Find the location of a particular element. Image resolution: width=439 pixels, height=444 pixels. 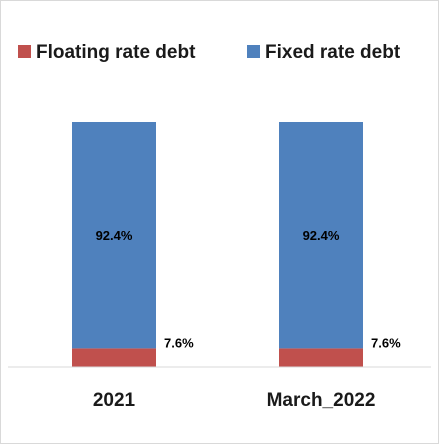

bar-fixed-march_2022 is located at coordinates (321, 235).